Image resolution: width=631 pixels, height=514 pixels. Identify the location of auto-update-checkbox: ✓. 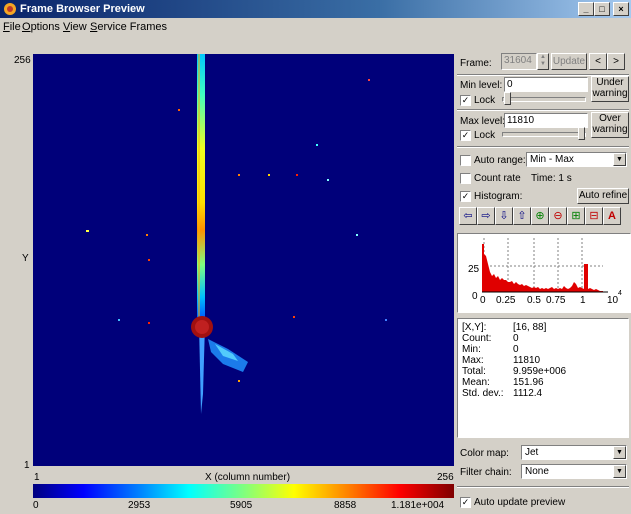
(465, 502).